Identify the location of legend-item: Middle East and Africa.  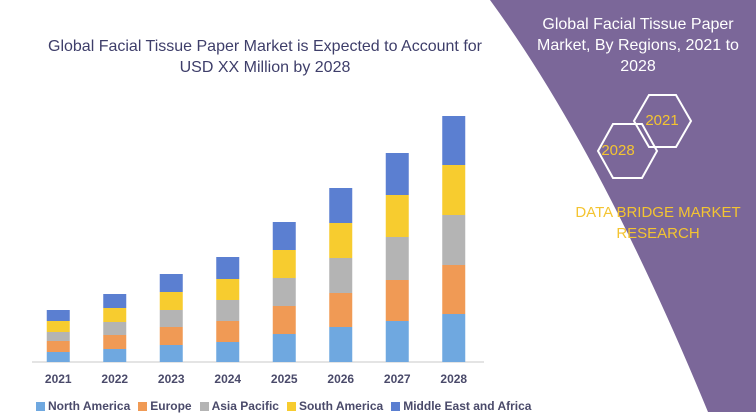
(461, 406).